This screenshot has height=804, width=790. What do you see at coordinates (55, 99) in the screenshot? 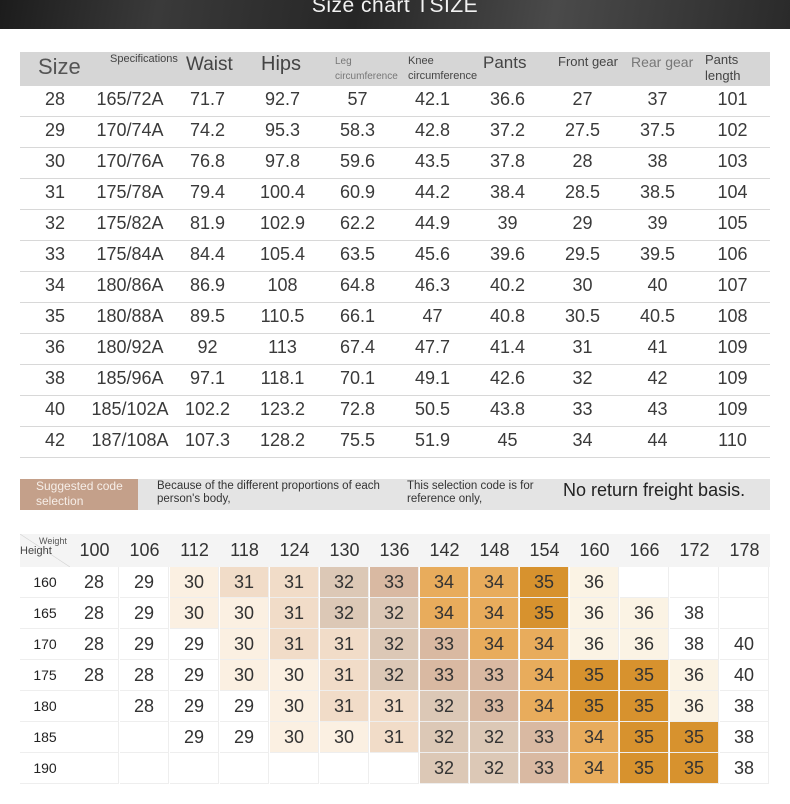
I see `size-table-cell: 28` at bounding box center [55, 99].